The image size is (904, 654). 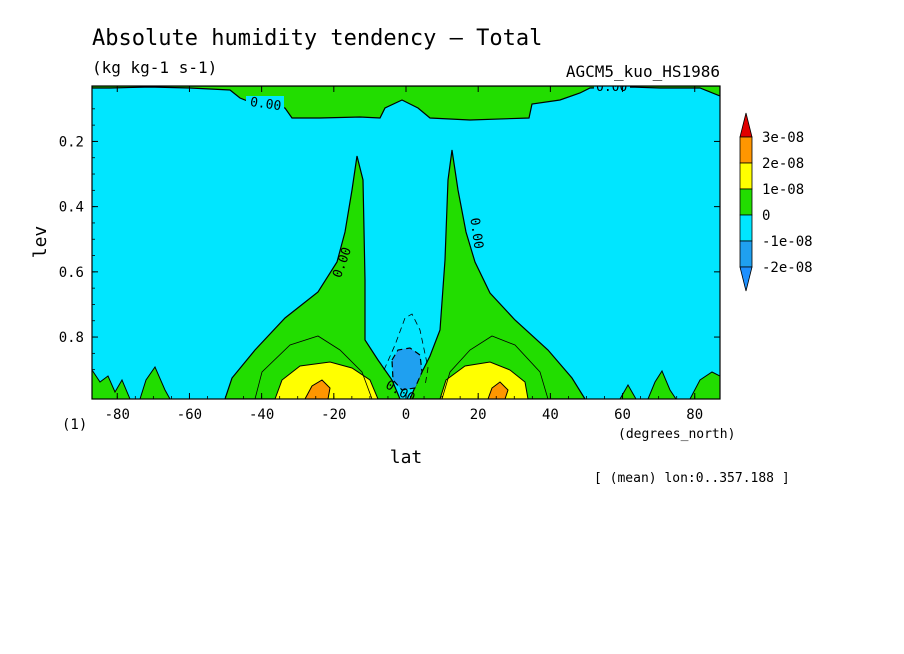 I want to click on x-tick-label: -40, so click(x=261, y=415).